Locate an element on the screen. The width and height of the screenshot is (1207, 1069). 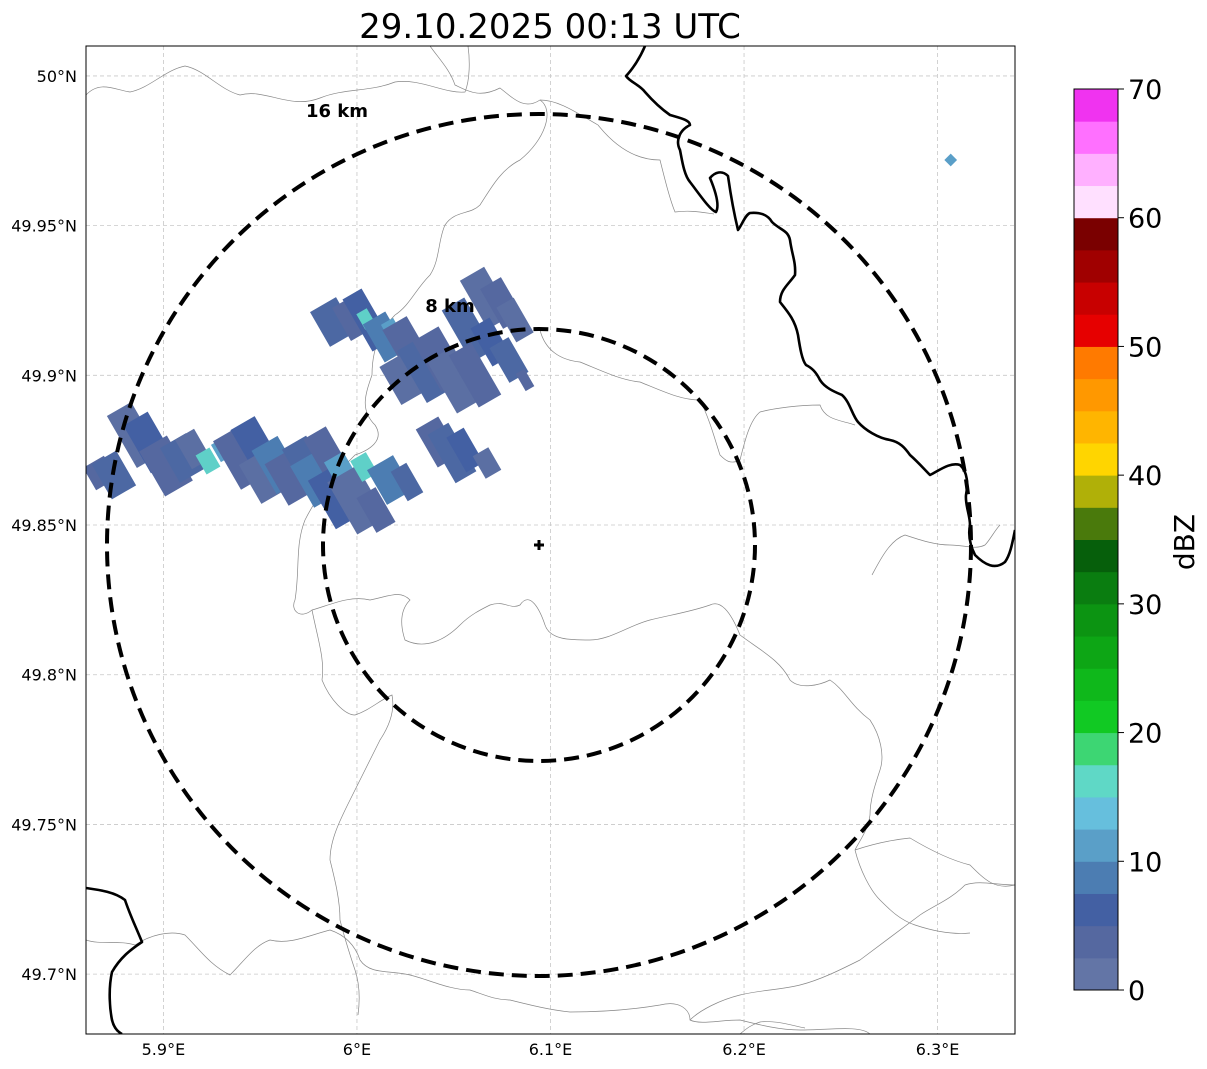
range-ring-8km is located at coordinates (539, 545).